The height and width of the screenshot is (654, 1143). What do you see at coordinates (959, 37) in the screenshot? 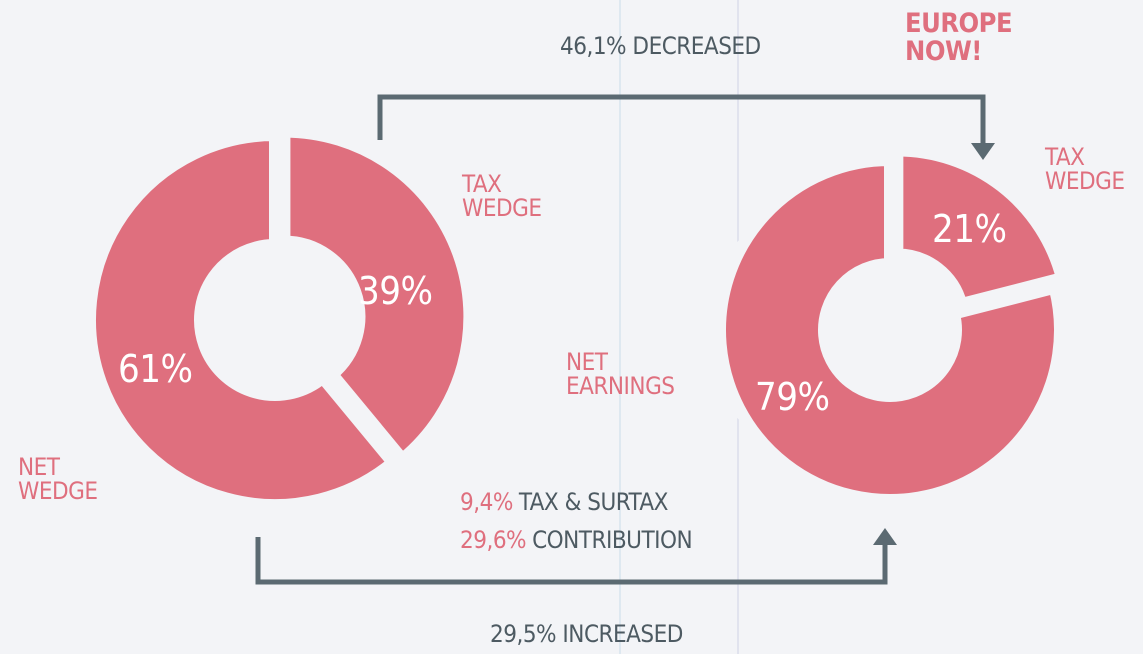
I see `chart-title: EUROPE NOW!` at bounding box center [959, 37].